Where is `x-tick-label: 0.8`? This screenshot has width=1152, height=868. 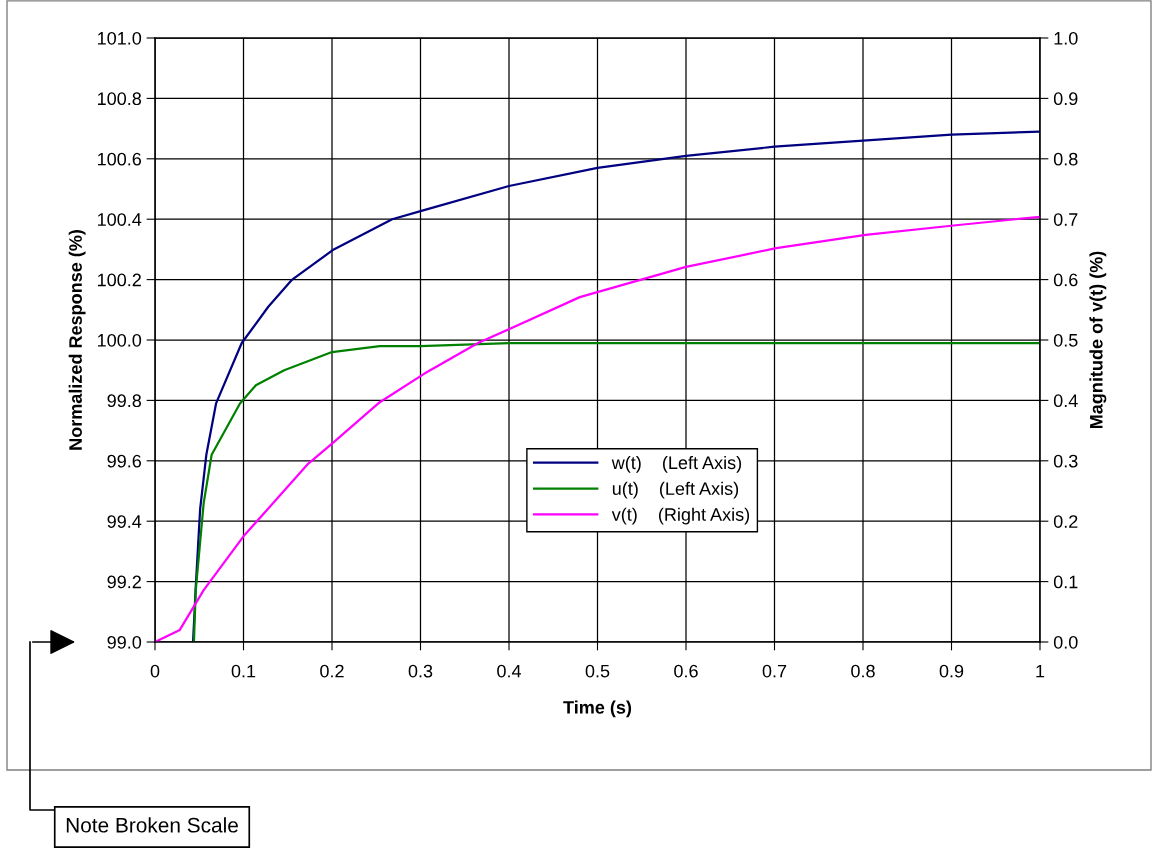 x-tick-label: 0.8 is located at coordinates (863, 671).